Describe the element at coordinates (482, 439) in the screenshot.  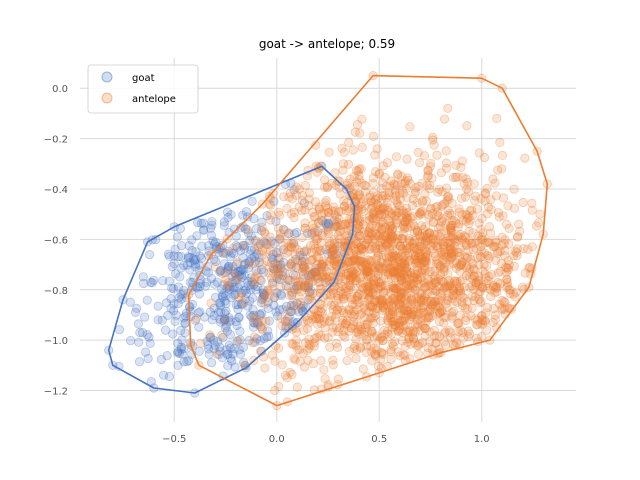
I see `x-tick-label: 1.0` at that location.